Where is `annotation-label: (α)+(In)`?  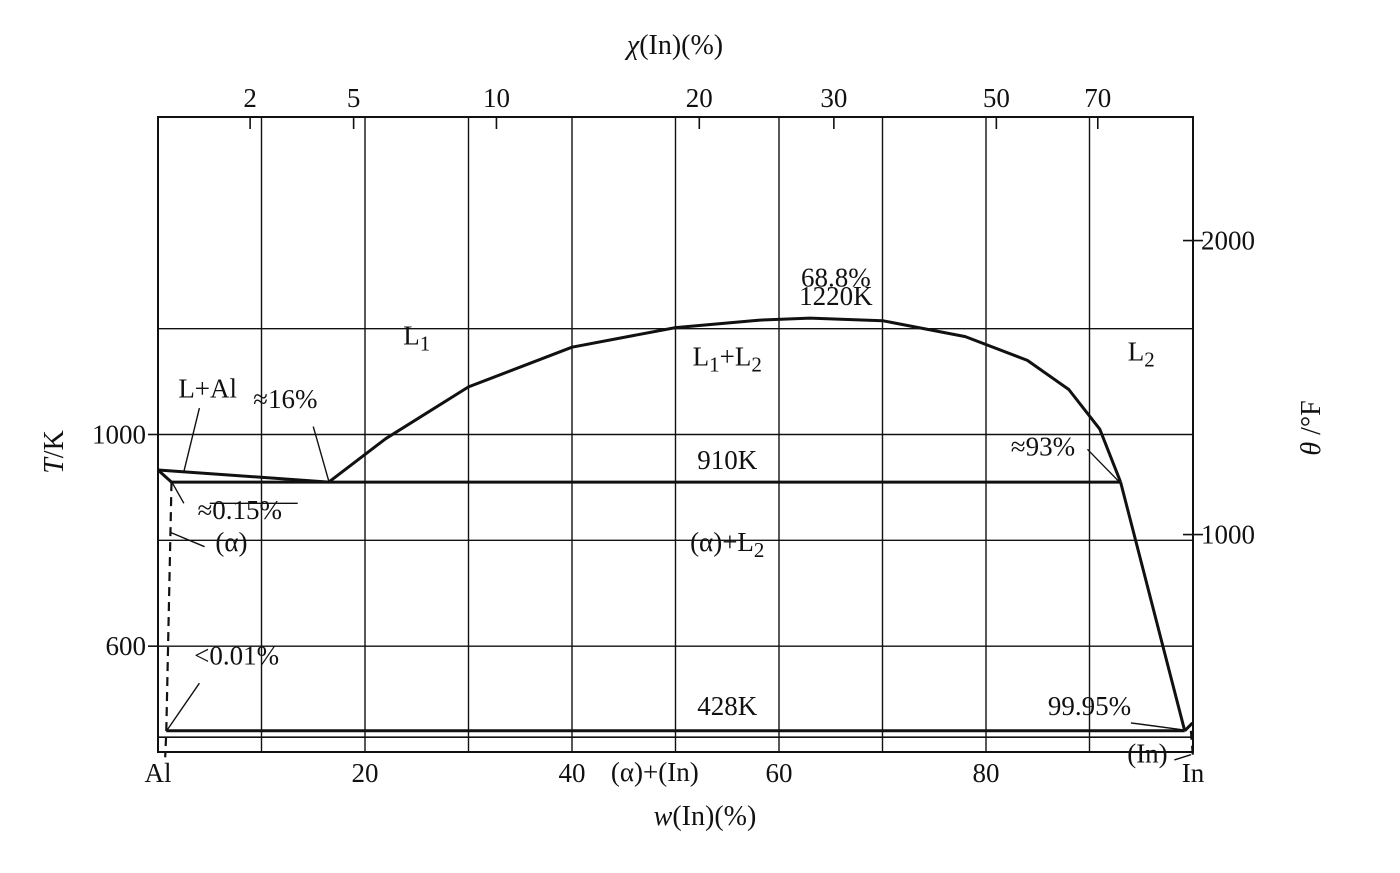
annotation-label: (α)+(In) is located at coordinates (655, 772).